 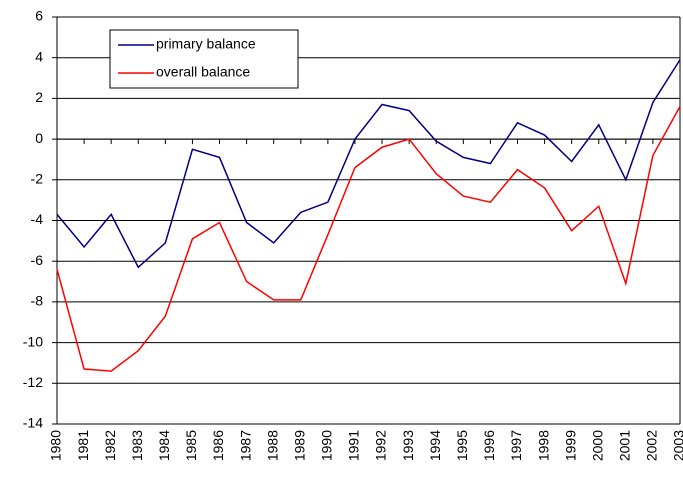 I want to click on x-tick-label: 1989, so click(x=299, y=445).